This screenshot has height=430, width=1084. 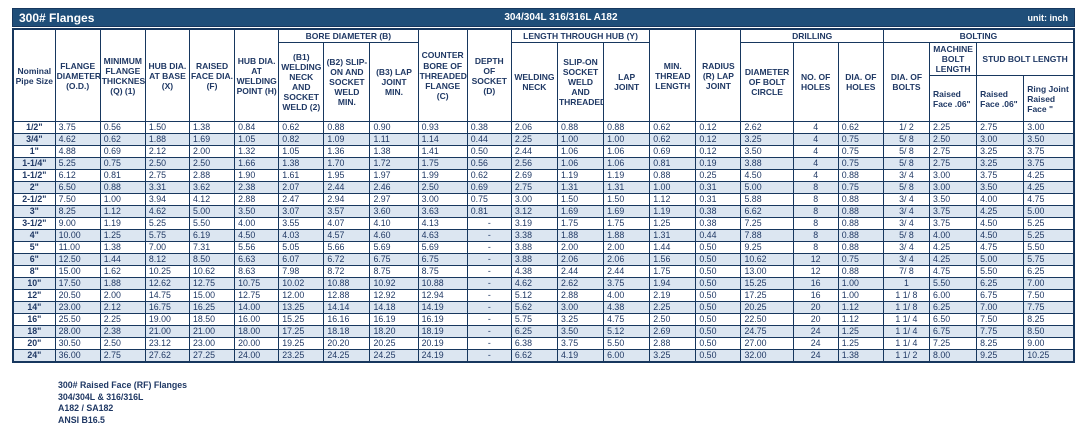 What do you see at coordinates (167, 344) in the screenshot?
I see `value-cell: 23.12` at bounding box center [167, 344].